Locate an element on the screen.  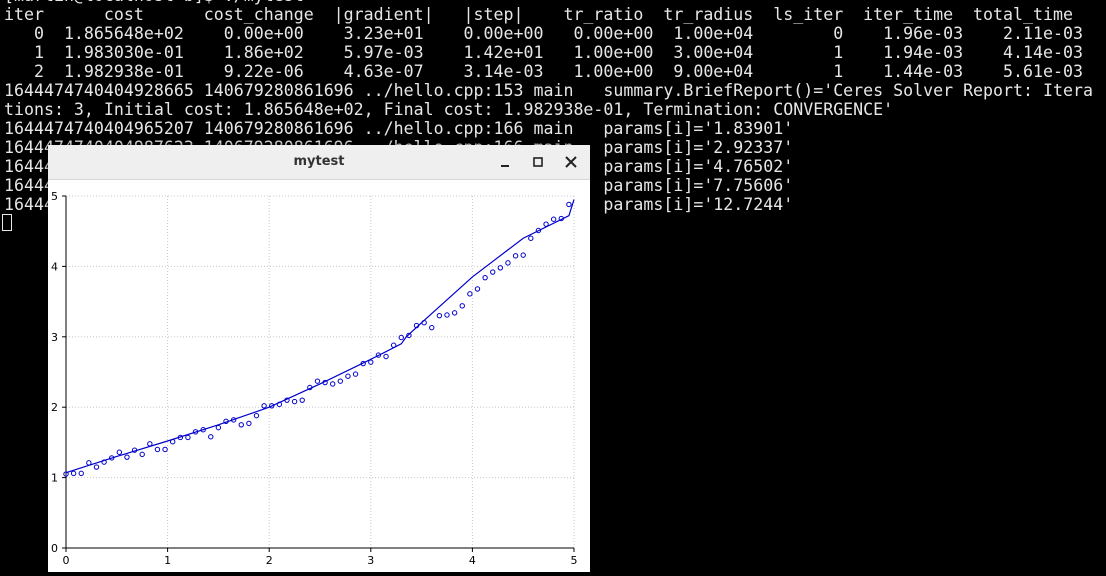
maximize-button is located at coordinates (538, 162).